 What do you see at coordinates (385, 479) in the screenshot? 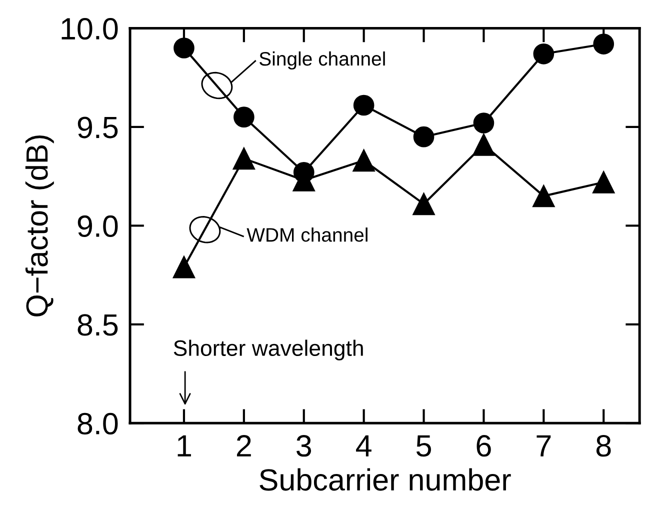
I see `x-axis-title: Subcarrier number` at bounding box center [385, 479].